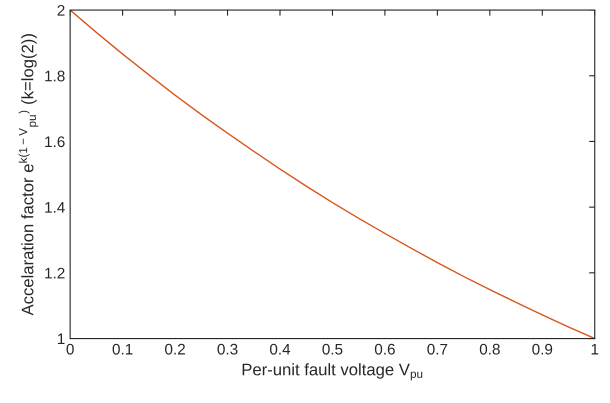 This screenshot has height=403, width=610. What do you see at coordinates (332, 349) in the screenshot?
I see `x-tick-label: 0.5` at bounding box center [332, 349].